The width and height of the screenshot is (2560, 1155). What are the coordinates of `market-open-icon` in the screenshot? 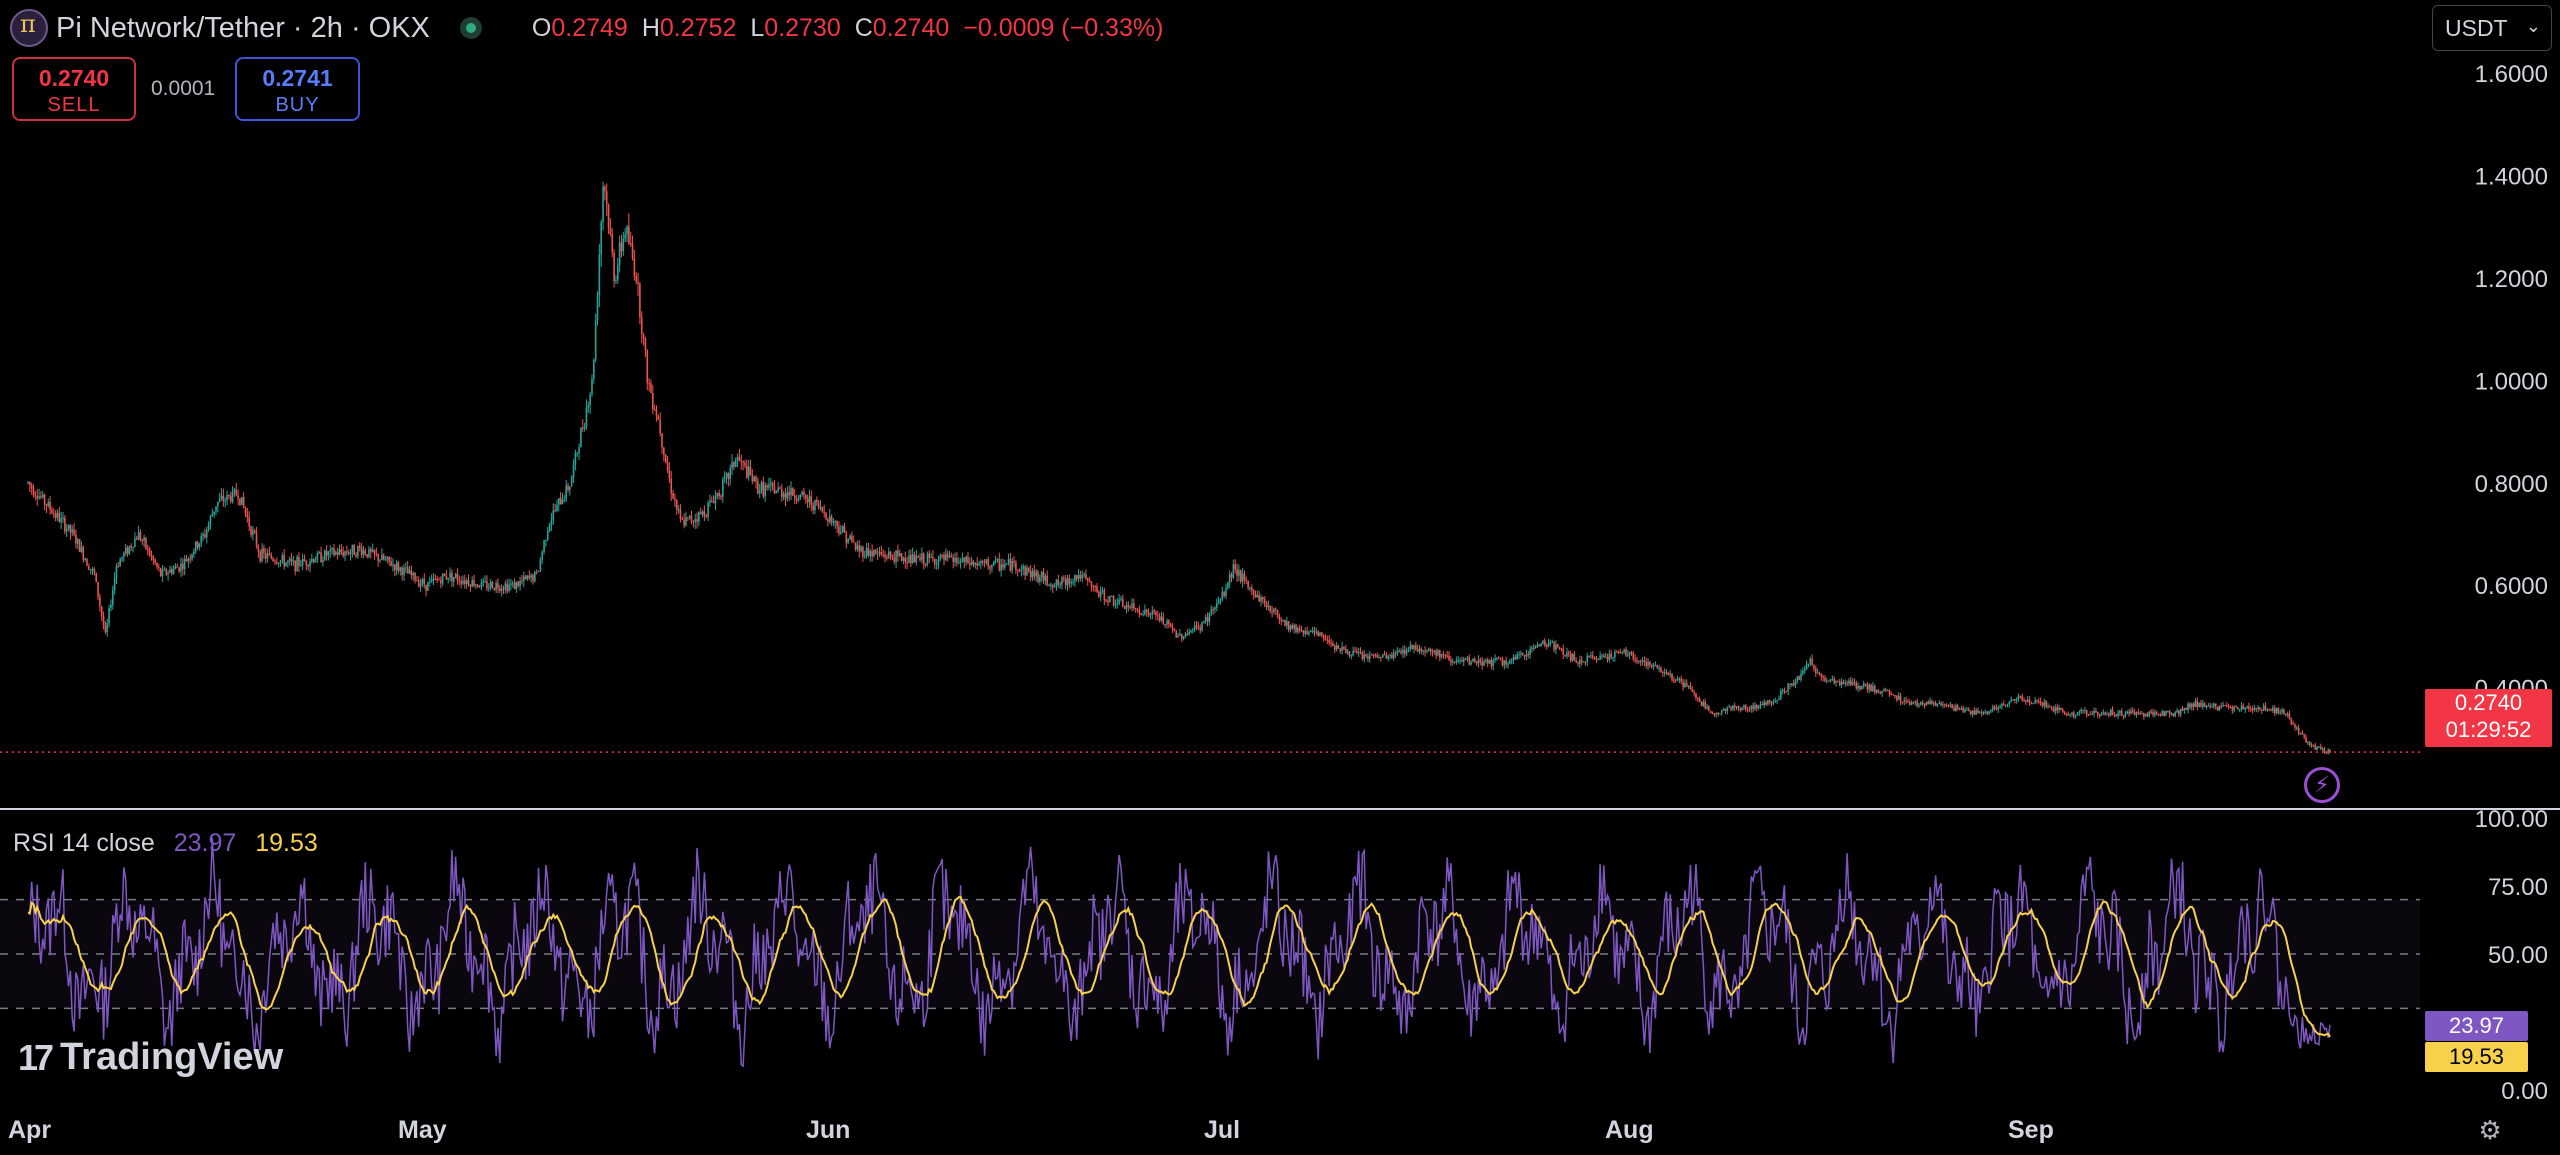 It's located at (470, 28).